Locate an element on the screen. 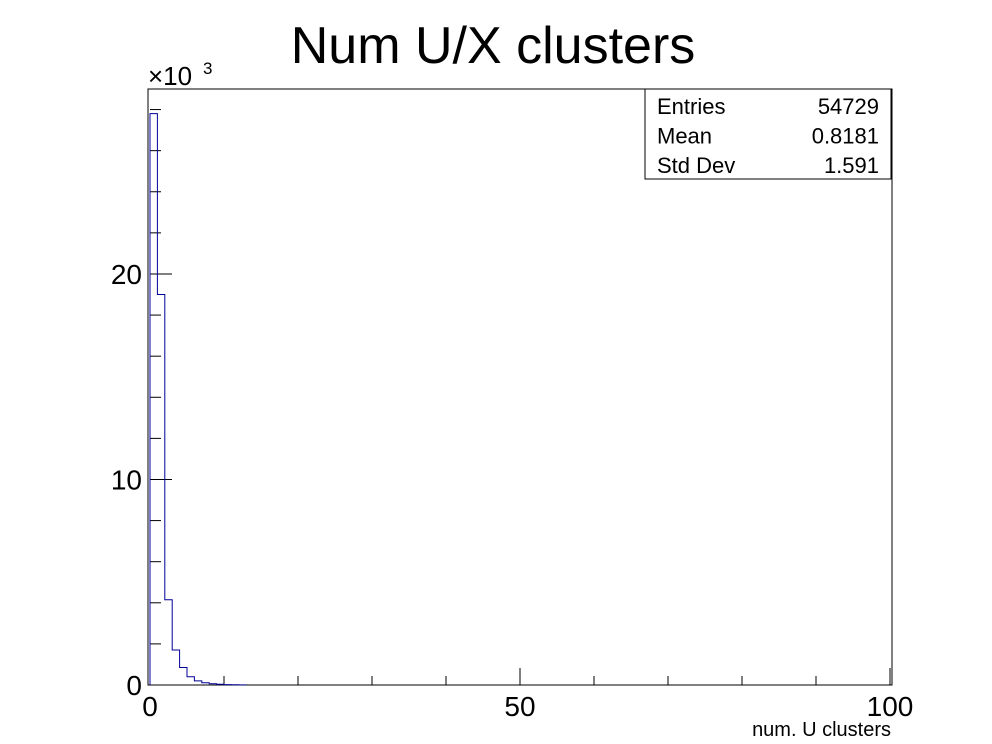  stats-box-frame is located at coordinates (768, 134).